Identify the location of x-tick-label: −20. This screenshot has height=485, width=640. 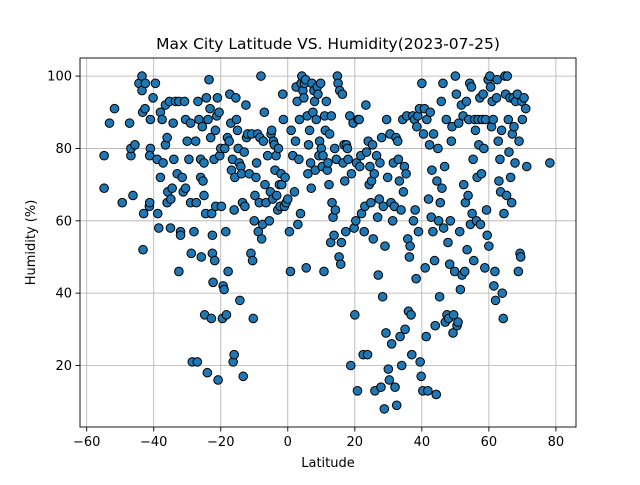
(220, 442).